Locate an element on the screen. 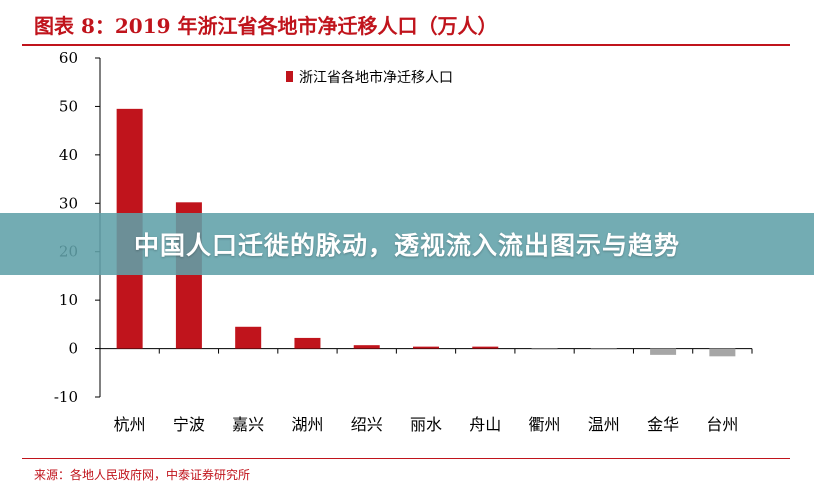 The height and width of the screenshot is (490, 814). y-tick-label: 40 is located at coordinates (68, 155).